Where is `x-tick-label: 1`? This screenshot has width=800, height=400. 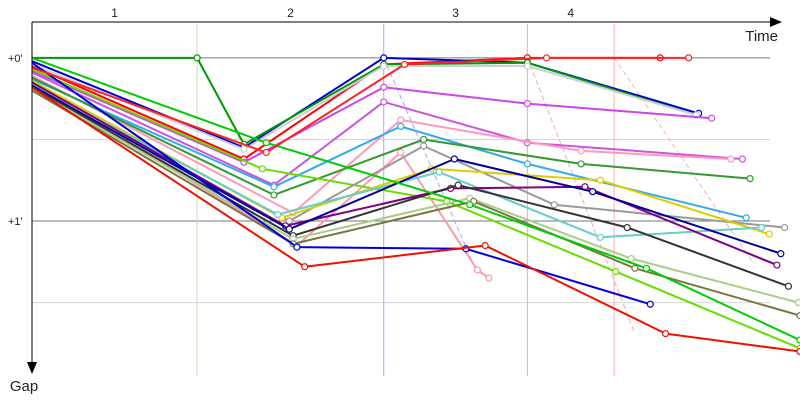 x-tick-label: 1 is located at coordinates (114, 13).